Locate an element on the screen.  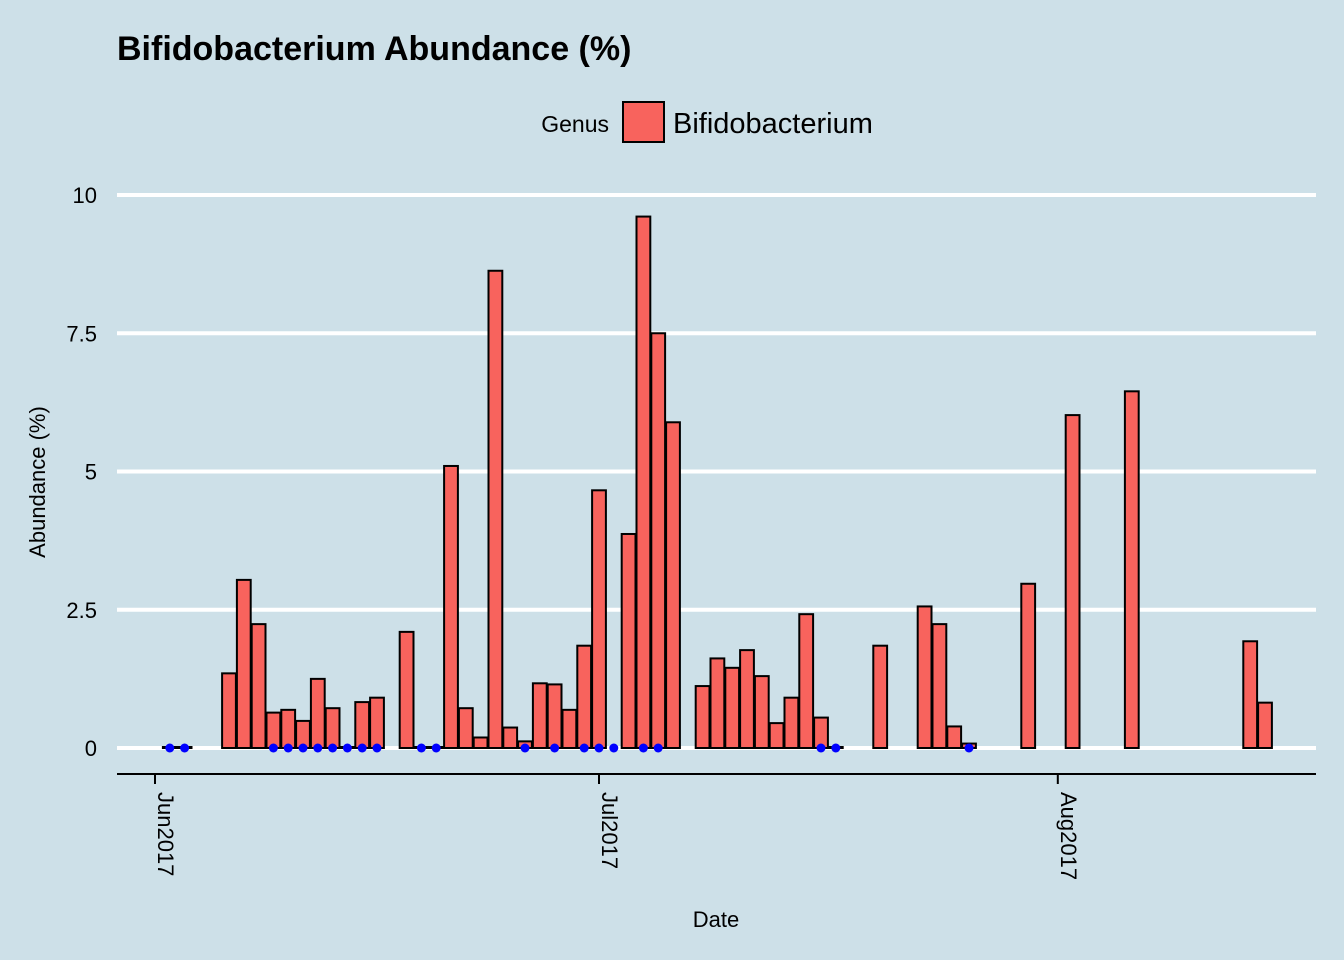
x-tick-label: Jul2017 is located at coordinates (609, 830).